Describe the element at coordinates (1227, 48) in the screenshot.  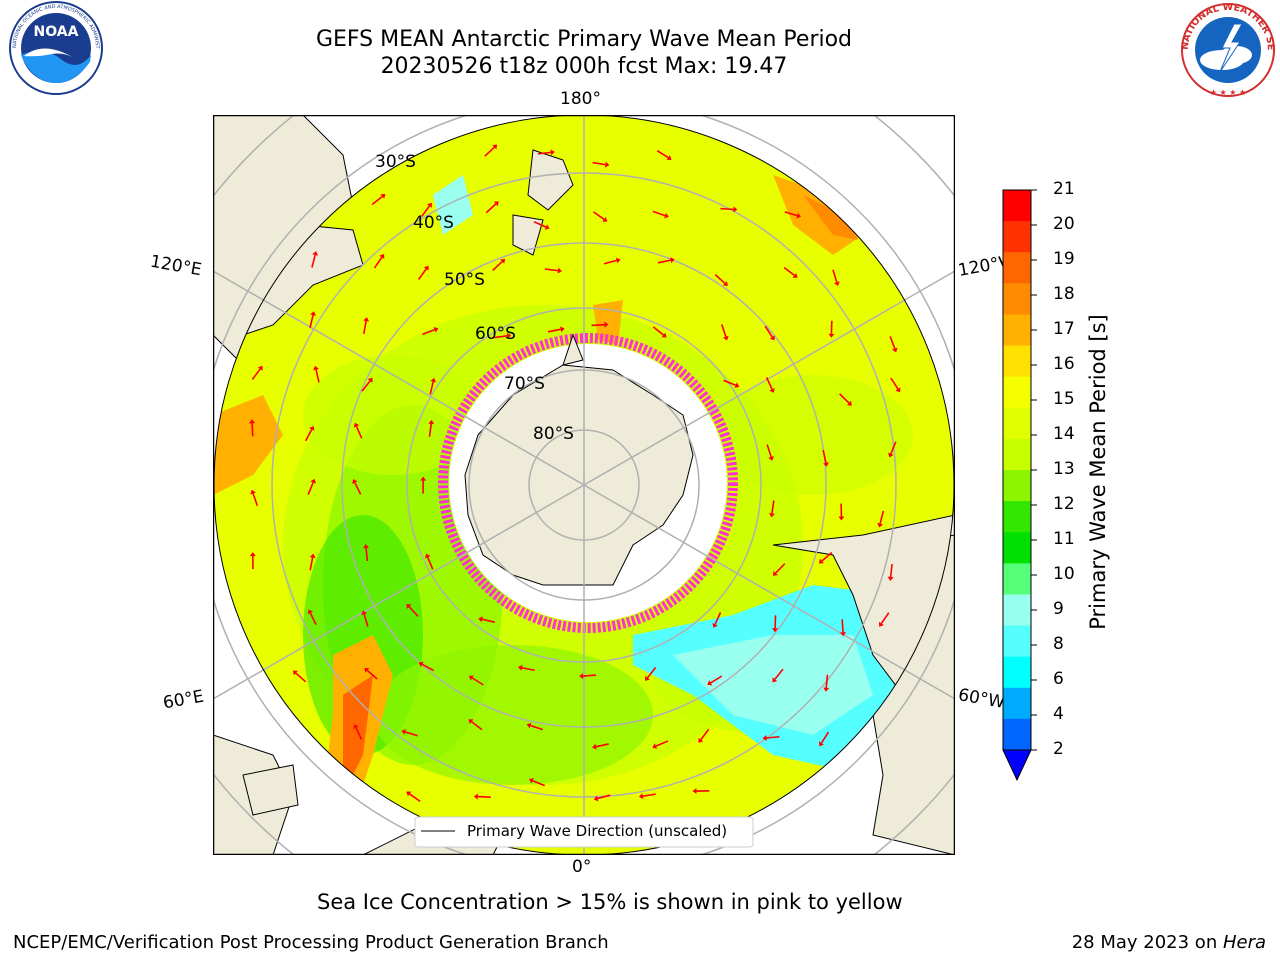
I see `nws-logo: NATIONAL WEATHER SERVICE ★ ★ ★ ★` at that location.